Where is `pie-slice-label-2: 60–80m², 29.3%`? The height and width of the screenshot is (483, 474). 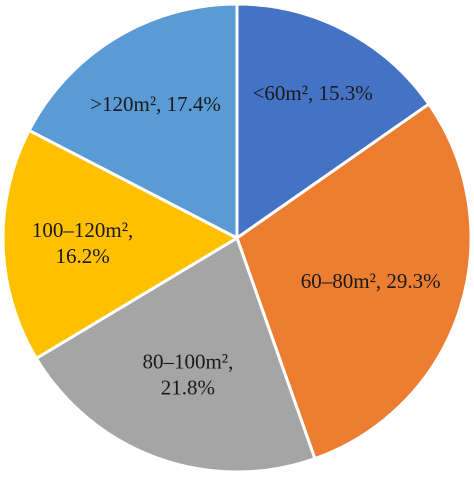
pie-slice-label-2: 60–80m², 29.3% is located at coordinates (371, 281).